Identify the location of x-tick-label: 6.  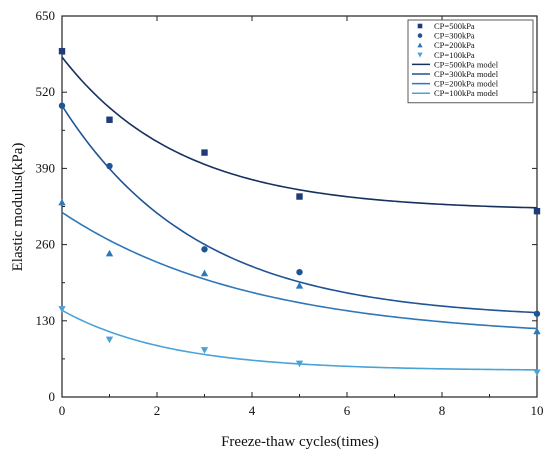
(347, 410).